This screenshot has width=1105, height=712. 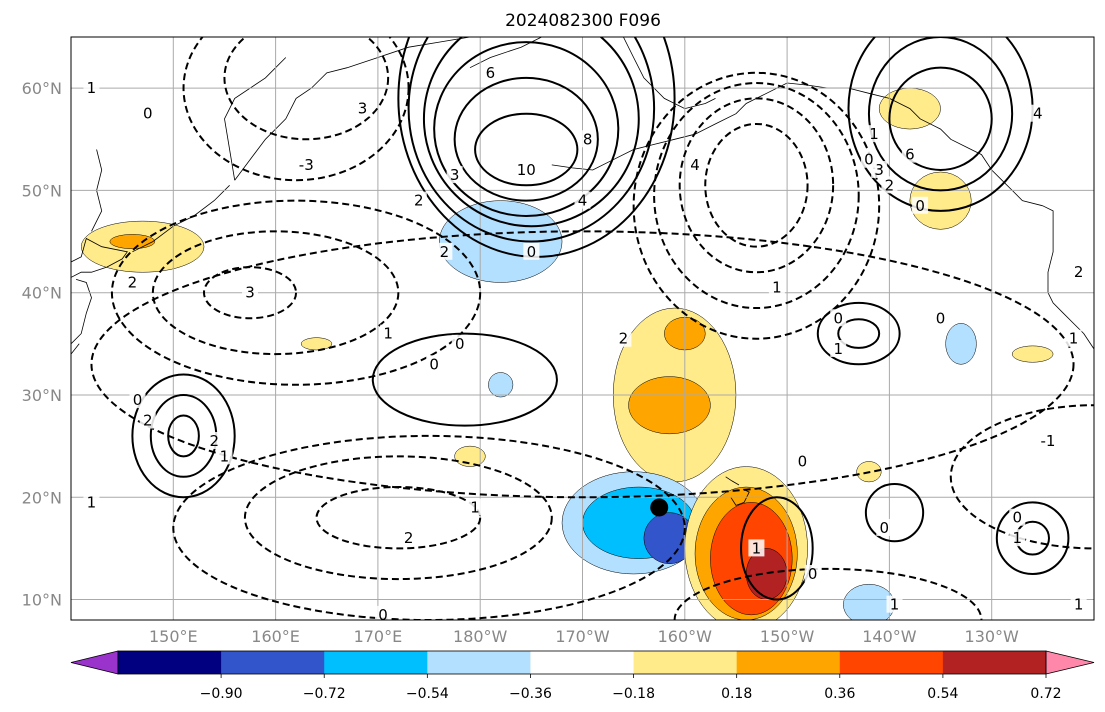 I want to click on warm-anomaly-small1, so click(x=316, y=344).